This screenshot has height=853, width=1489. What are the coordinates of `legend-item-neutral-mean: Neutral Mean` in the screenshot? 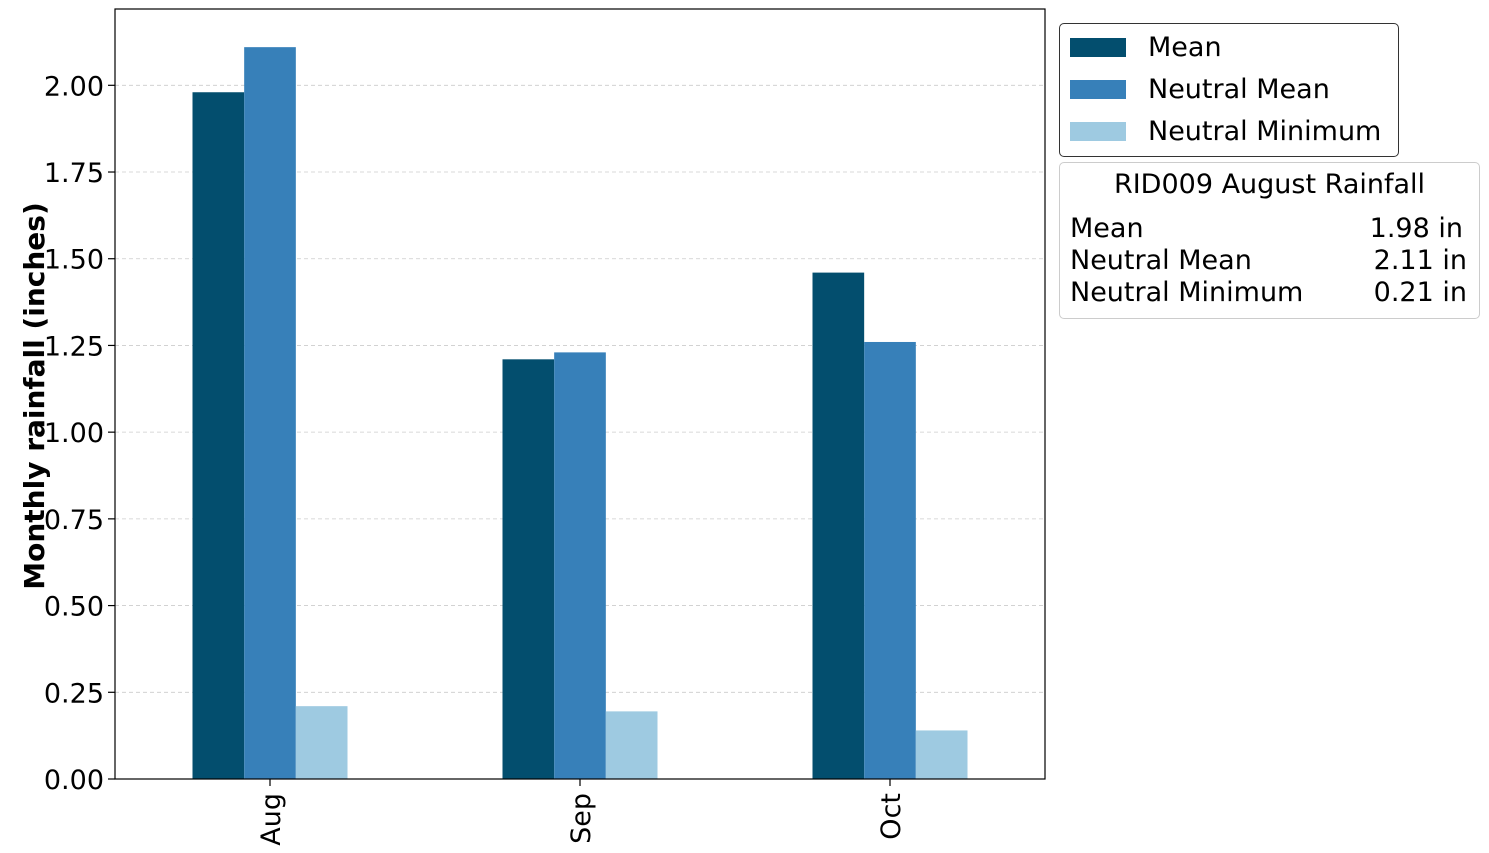 It's located at (1200, 89).